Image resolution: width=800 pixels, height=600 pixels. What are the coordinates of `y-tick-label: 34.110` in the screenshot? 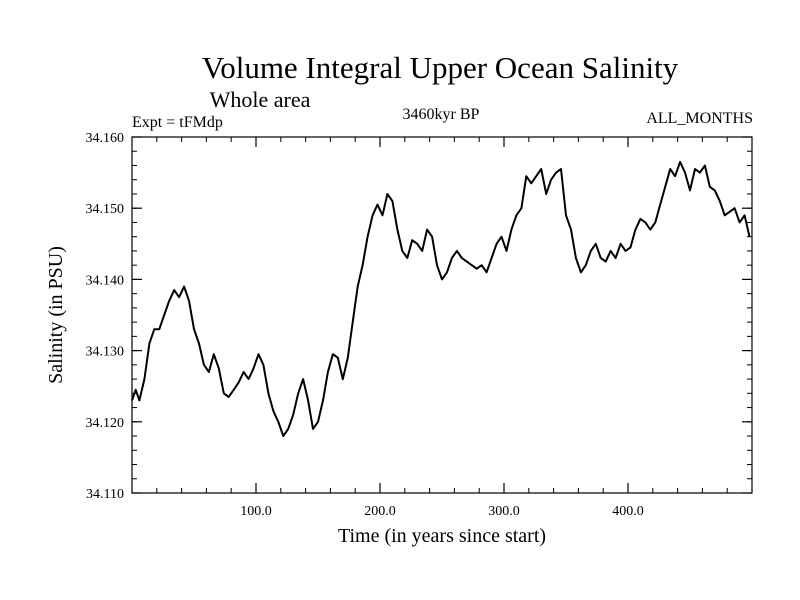 It's located at (105, 494).